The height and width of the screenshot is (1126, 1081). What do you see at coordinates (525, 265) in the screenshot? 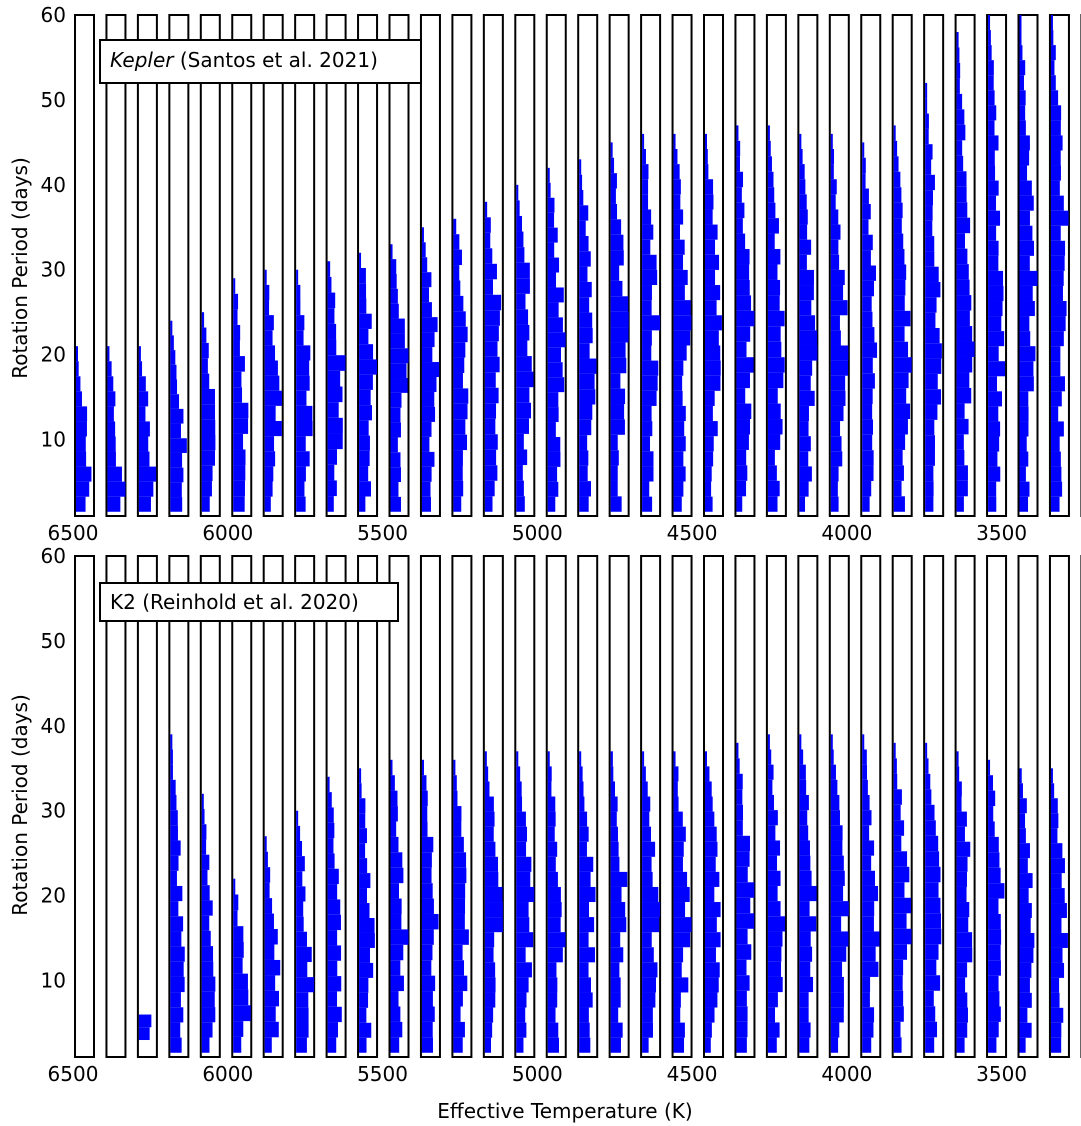
I see `bin-frame` at bounding box center [525, 265].